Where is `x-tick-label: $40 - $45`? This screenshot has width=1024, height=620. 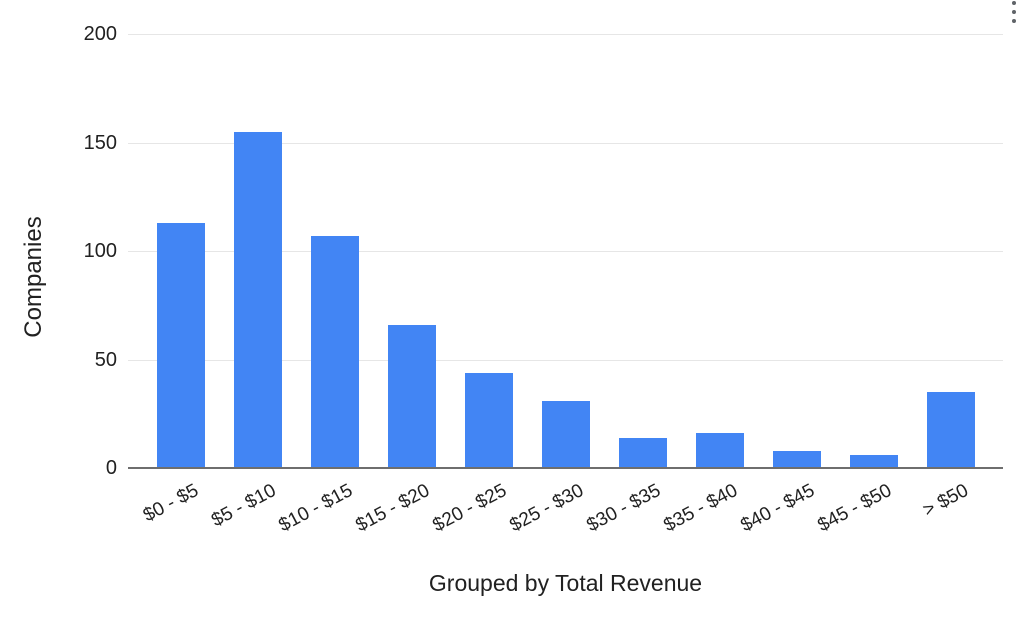
x-tick-label: $40 - $45 is located at coordinates (778, 508).